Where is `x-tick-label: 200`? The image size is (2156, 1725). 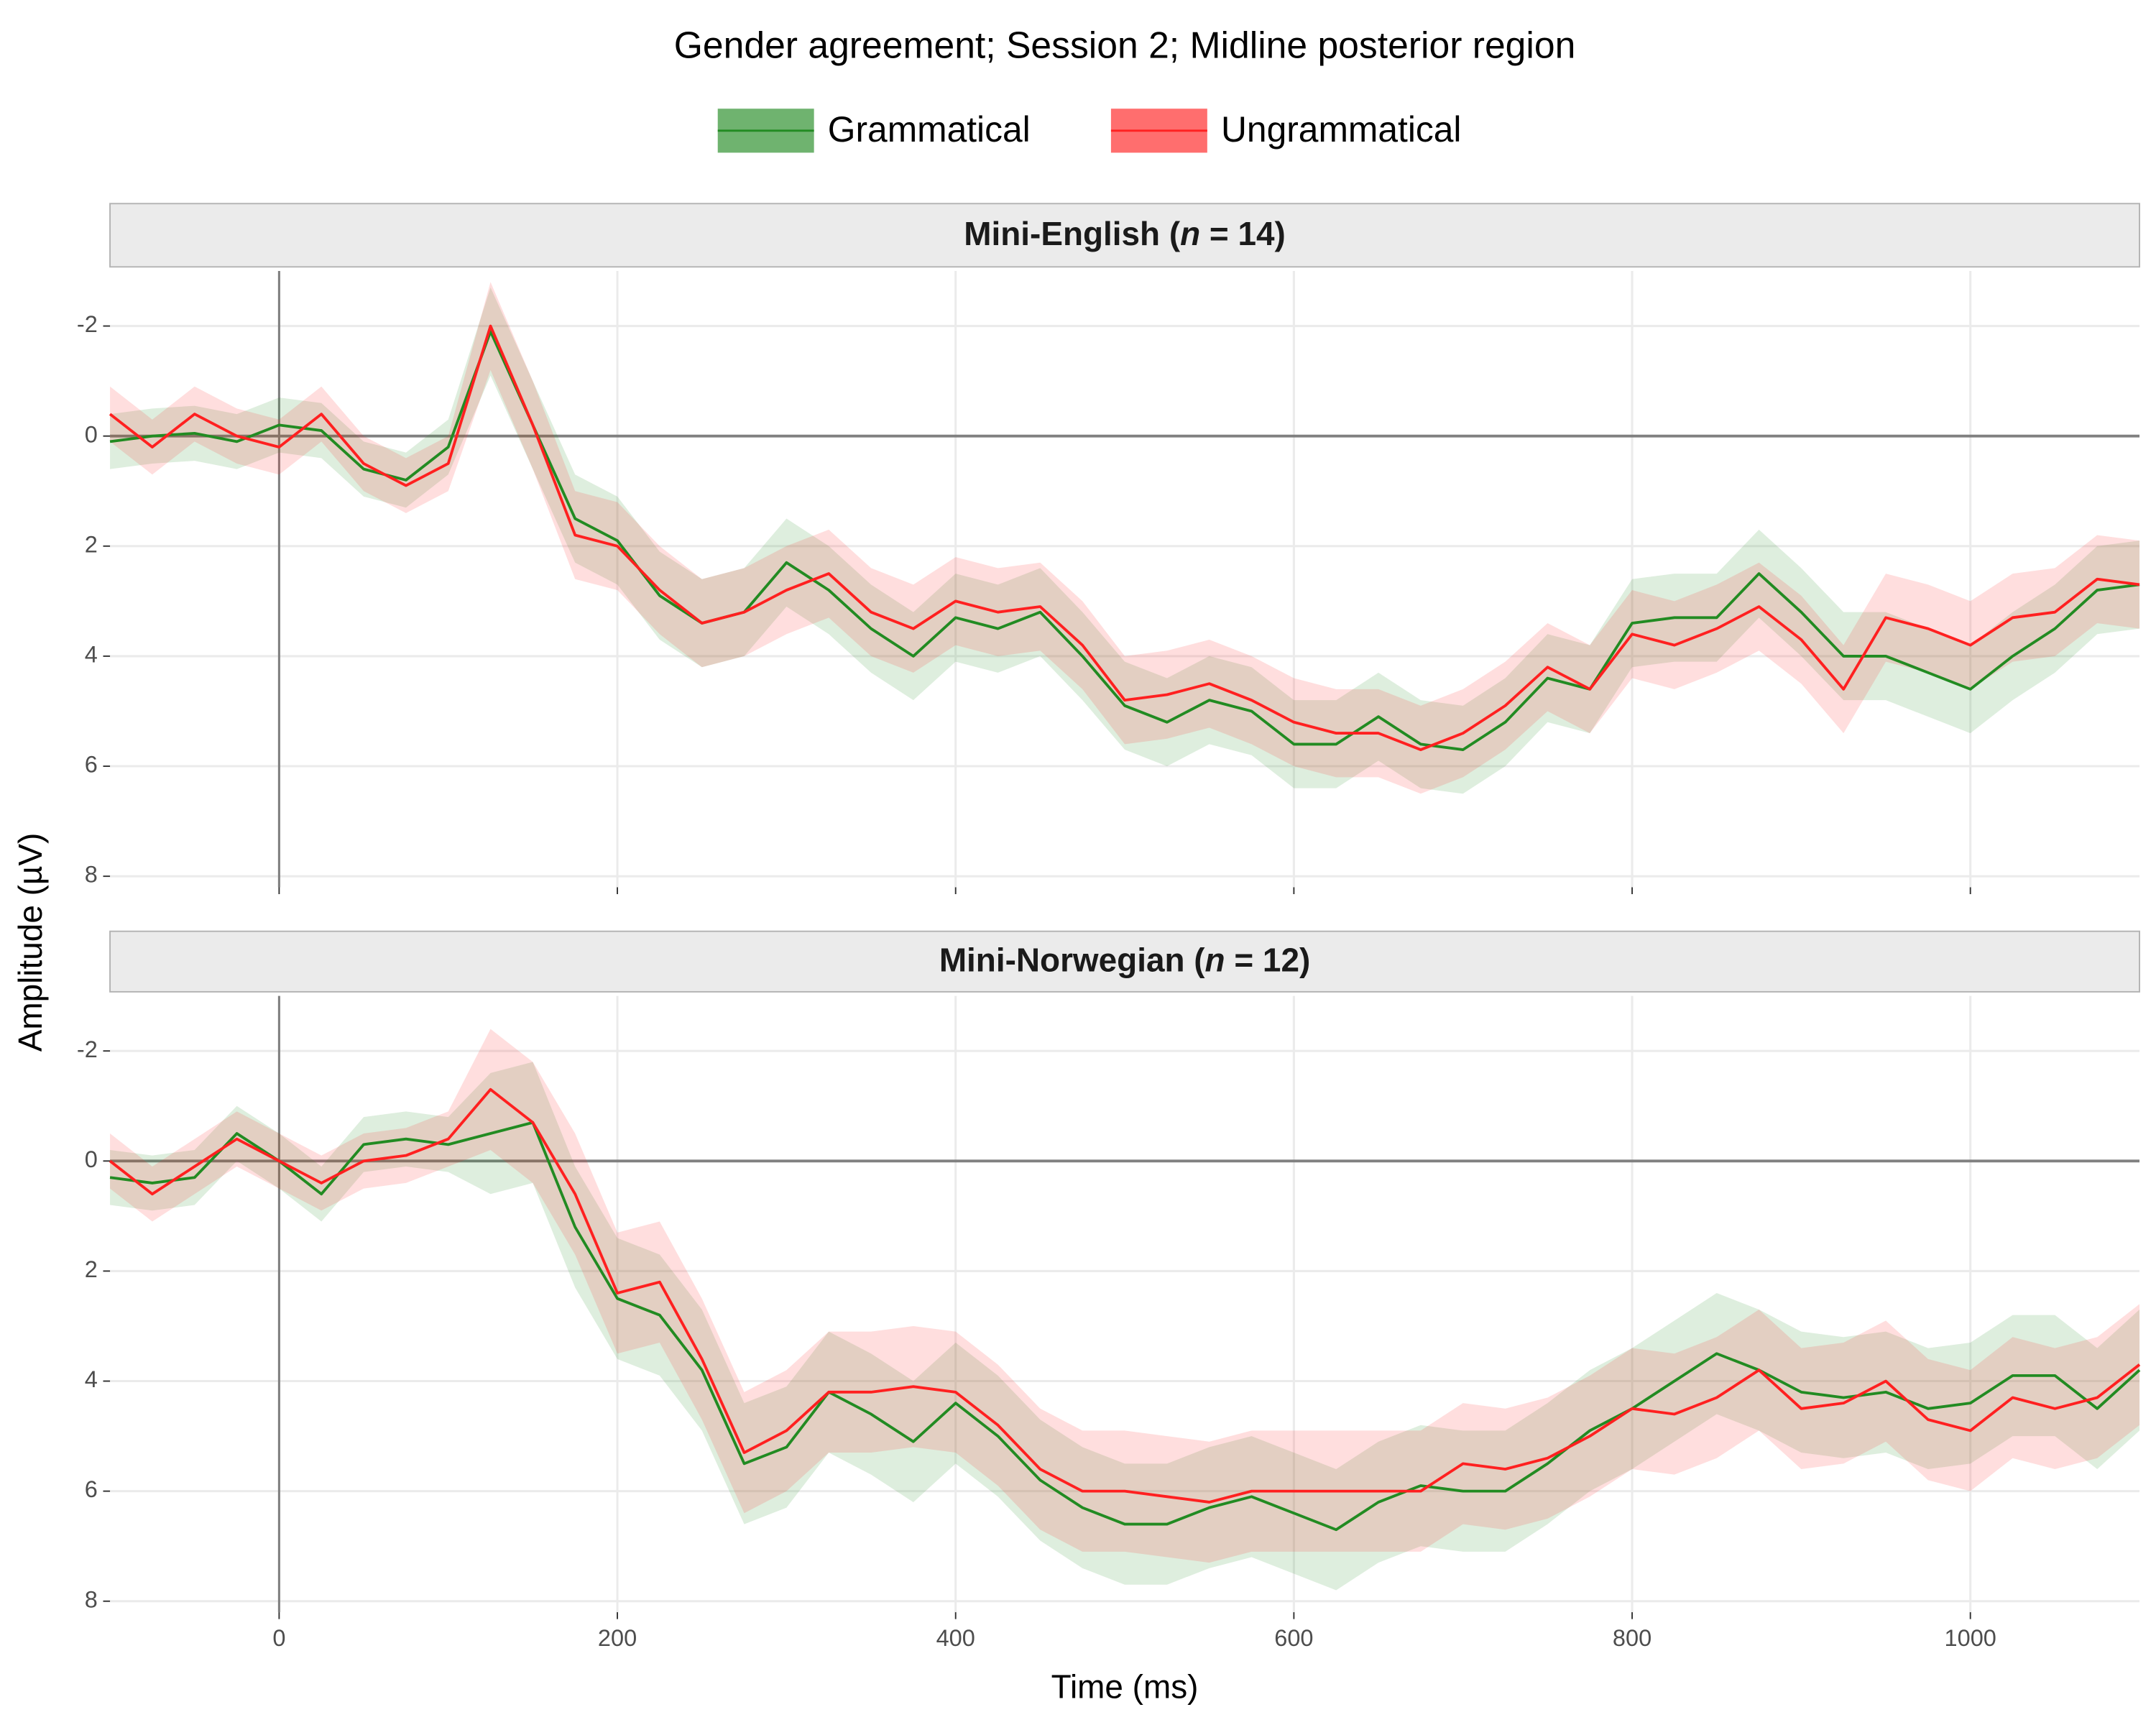 x-tick-label: 200 is located at coordinates (617, 1638).